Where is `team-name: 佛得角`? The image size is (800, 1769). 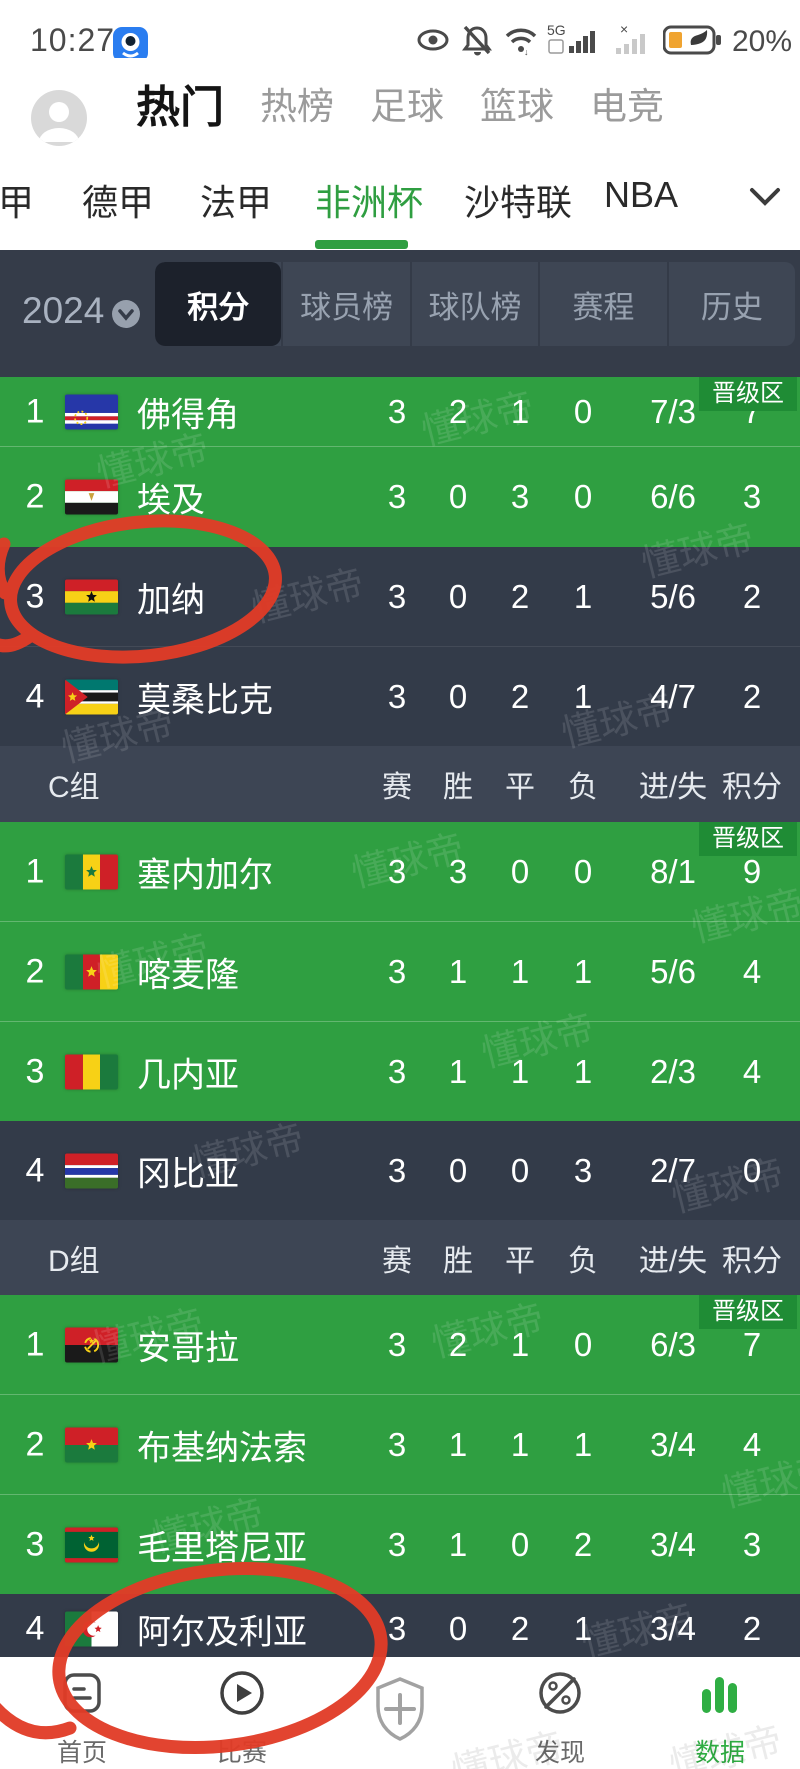 team-name: 佛得角 is located at coordinates (188, 415).